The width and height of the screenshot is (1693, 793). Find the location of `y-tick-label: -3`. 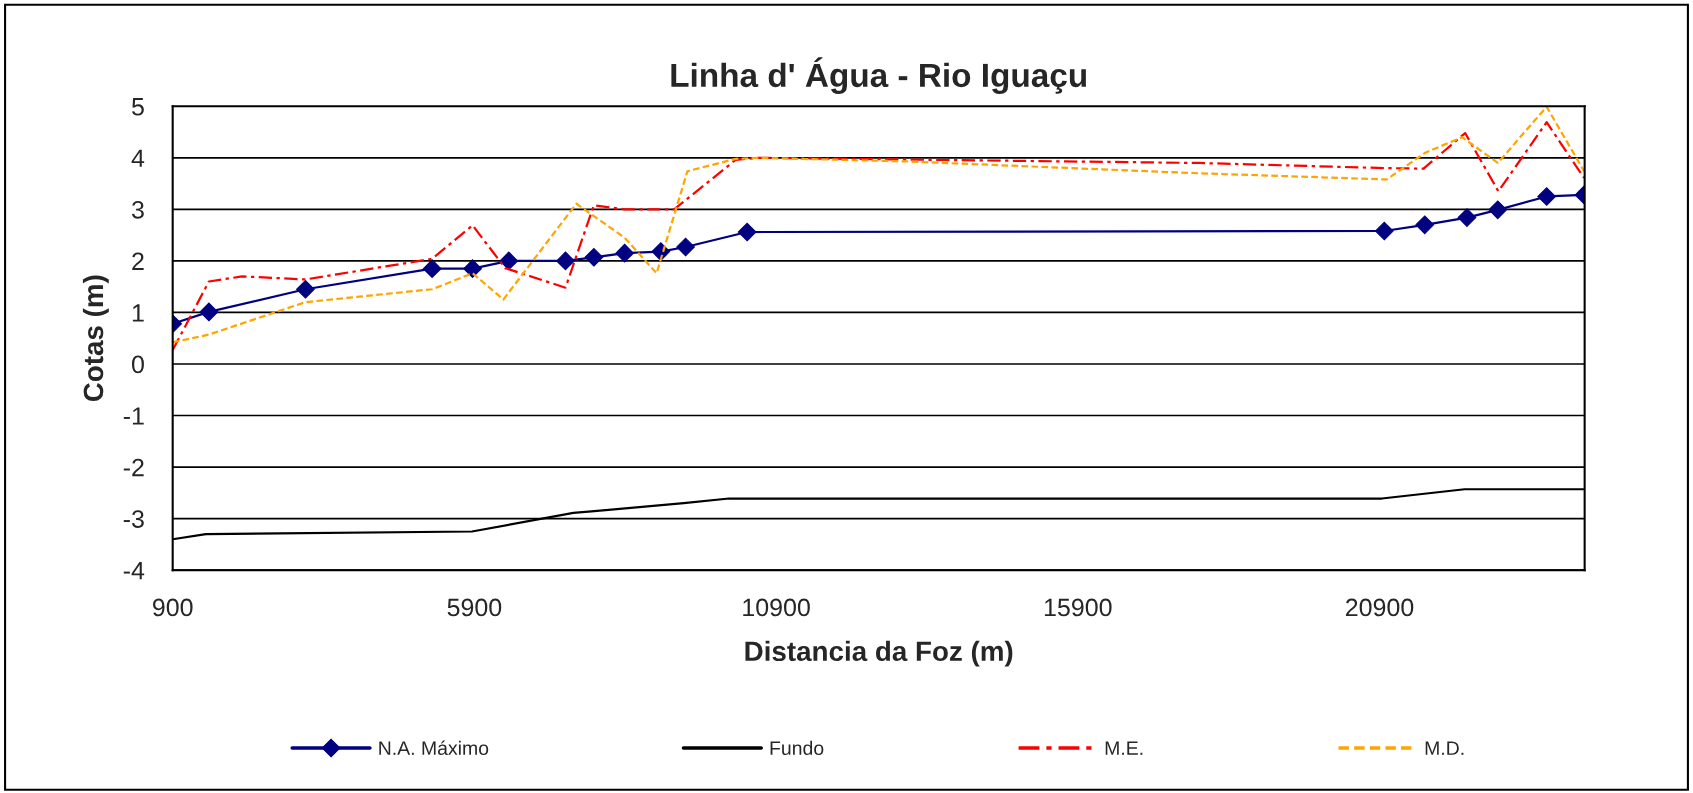

y-tick-label: -3 is located at coordinates (133, 519).